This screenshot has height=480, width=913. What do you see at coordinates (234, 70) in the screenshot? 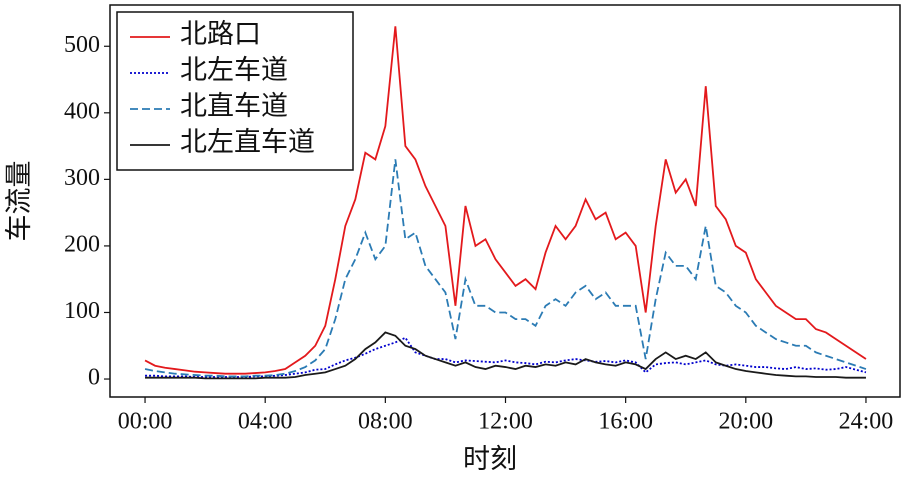
I see `legend-label: 北左车道` at bounding box center [234, 70].